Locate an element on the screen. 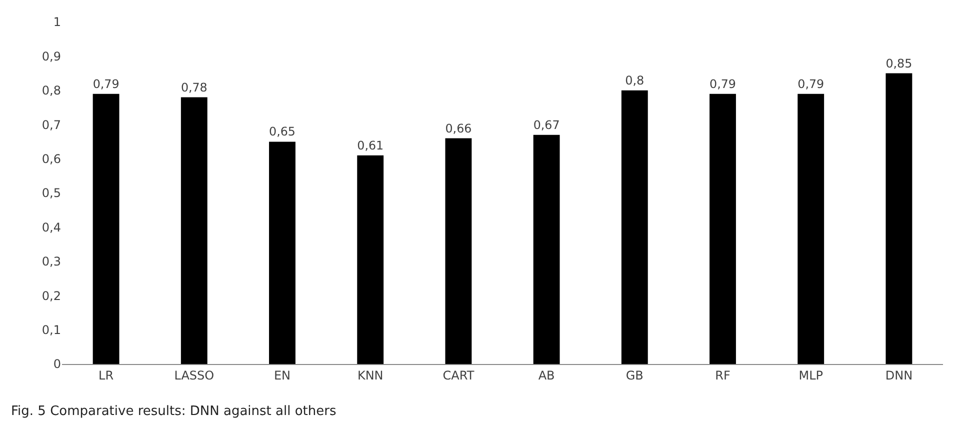 The width and height of the screenshot is (955, 436). data-label: 0,8 is located at coordinates (634, 80).